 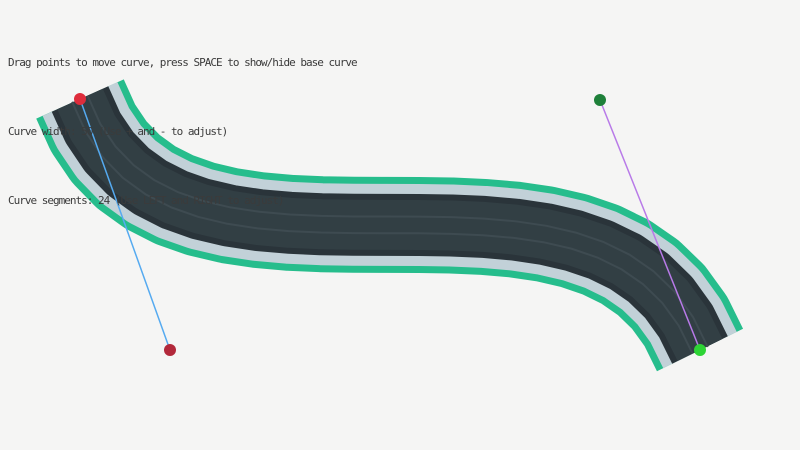 I want to click on control2-point-handle, so click(x=600, y=100).